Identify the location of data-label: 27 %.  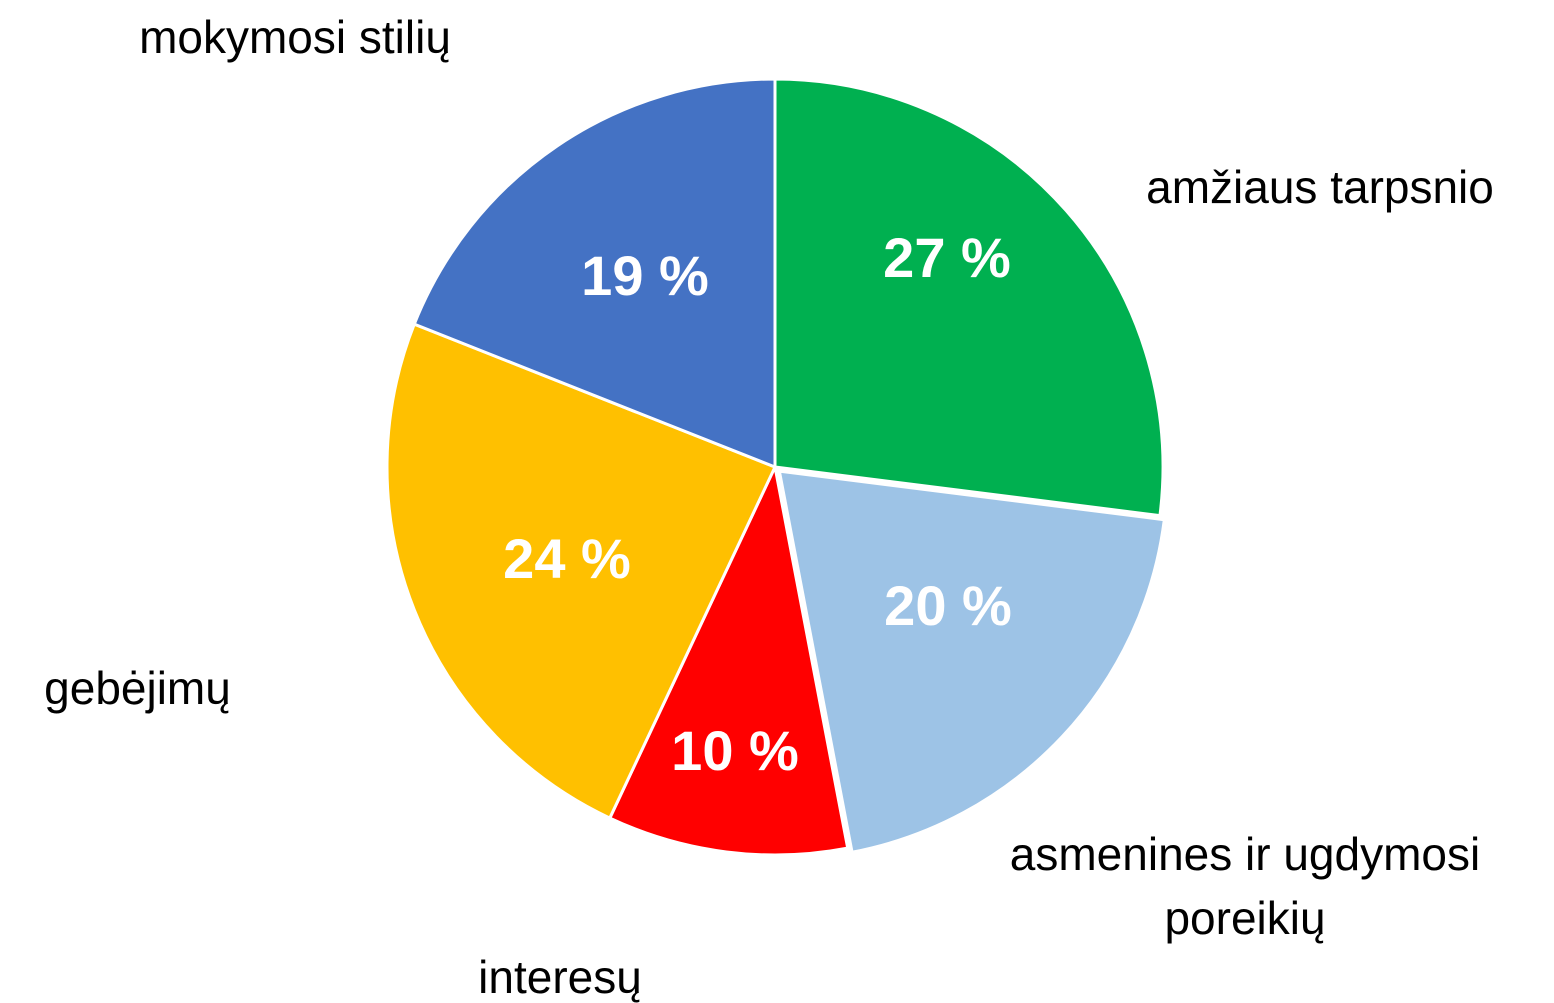
(947, 257).